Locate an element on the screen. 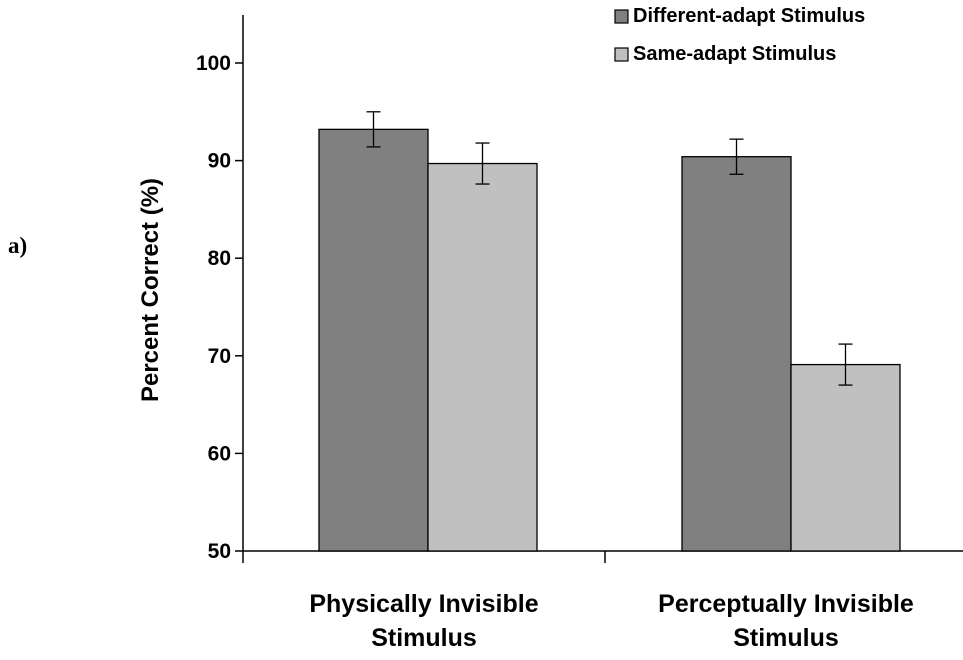  y-tick-label: 100 is located at coordinates (213, 63).